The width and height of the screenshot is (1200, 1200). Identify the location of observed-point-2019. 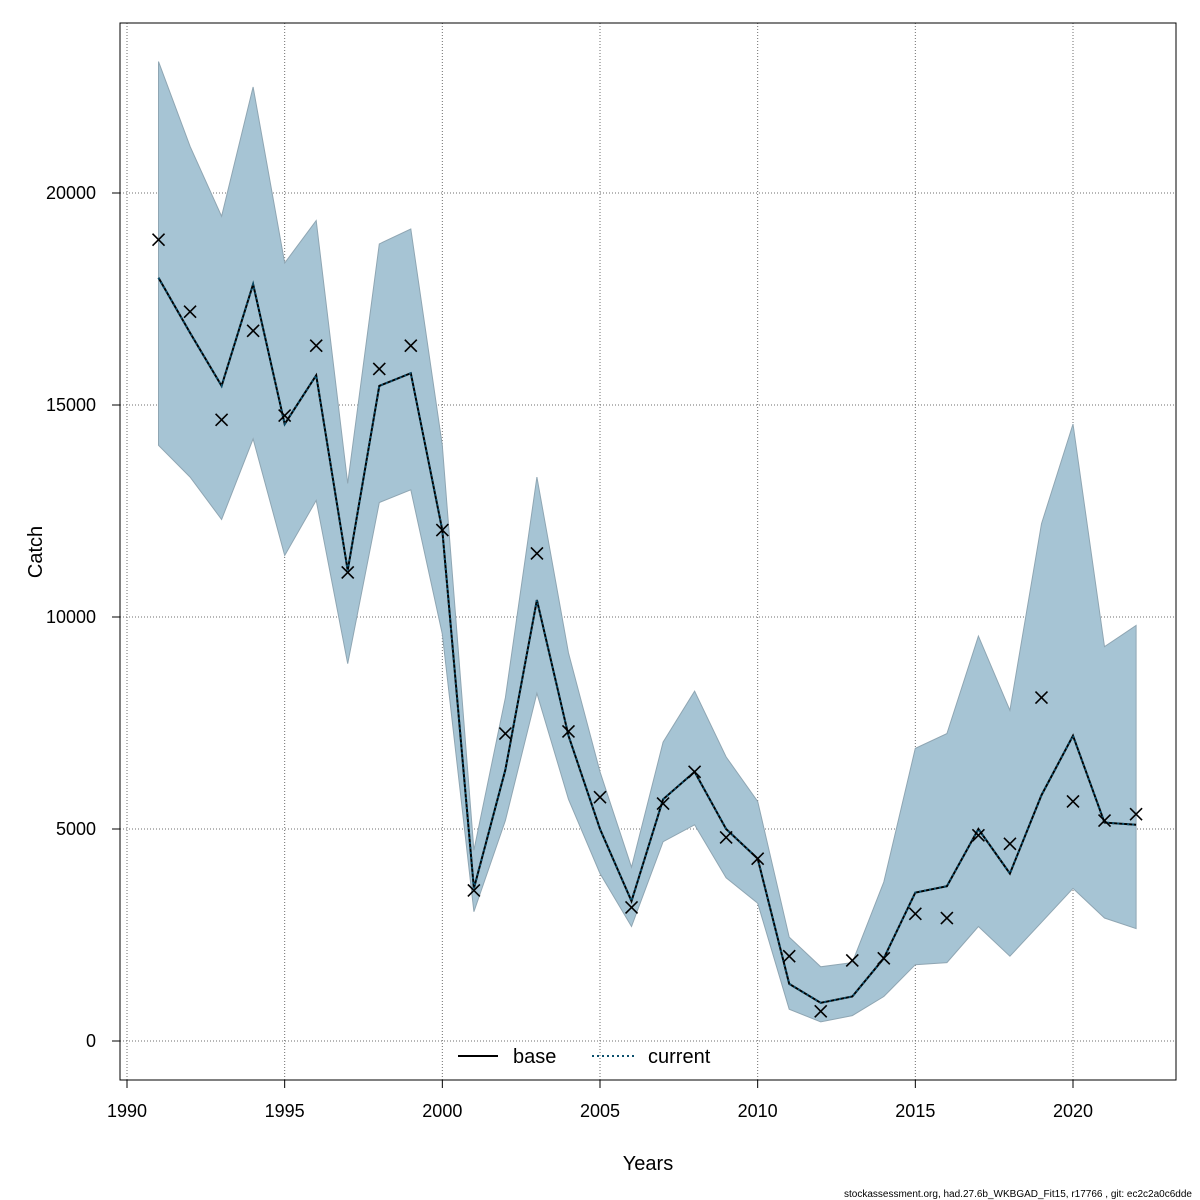
(1041, 697).